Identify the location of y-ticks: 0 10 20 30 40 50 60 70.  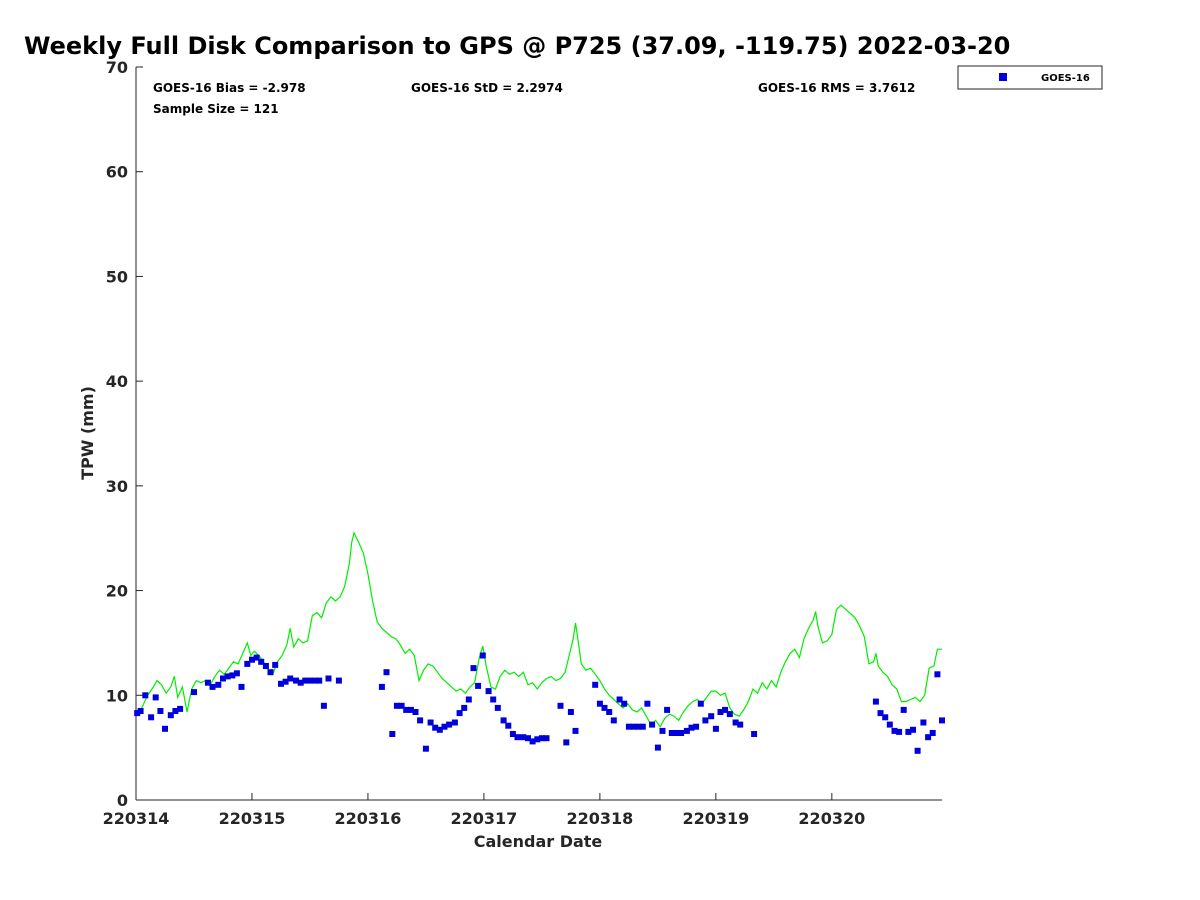
(124, 434).